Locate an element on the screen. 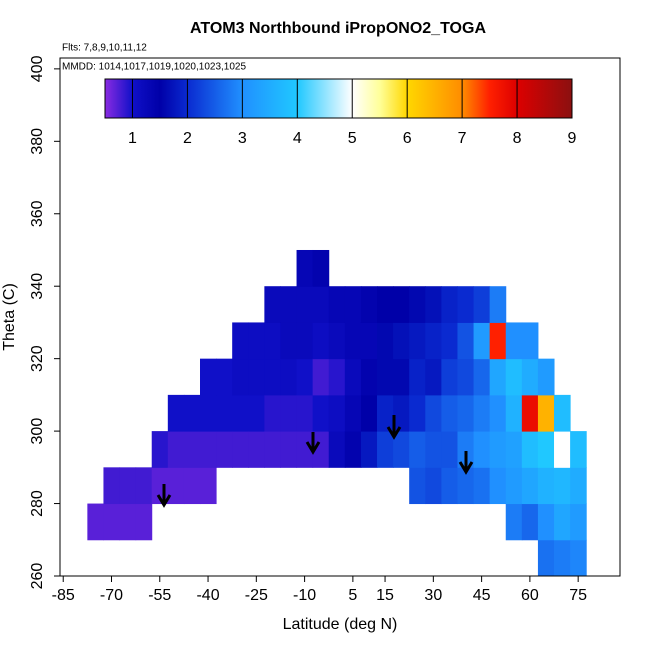 The width and height of the screenshot is (650, 655). x-tick-label: -40 is located at coordinates (207, 595).